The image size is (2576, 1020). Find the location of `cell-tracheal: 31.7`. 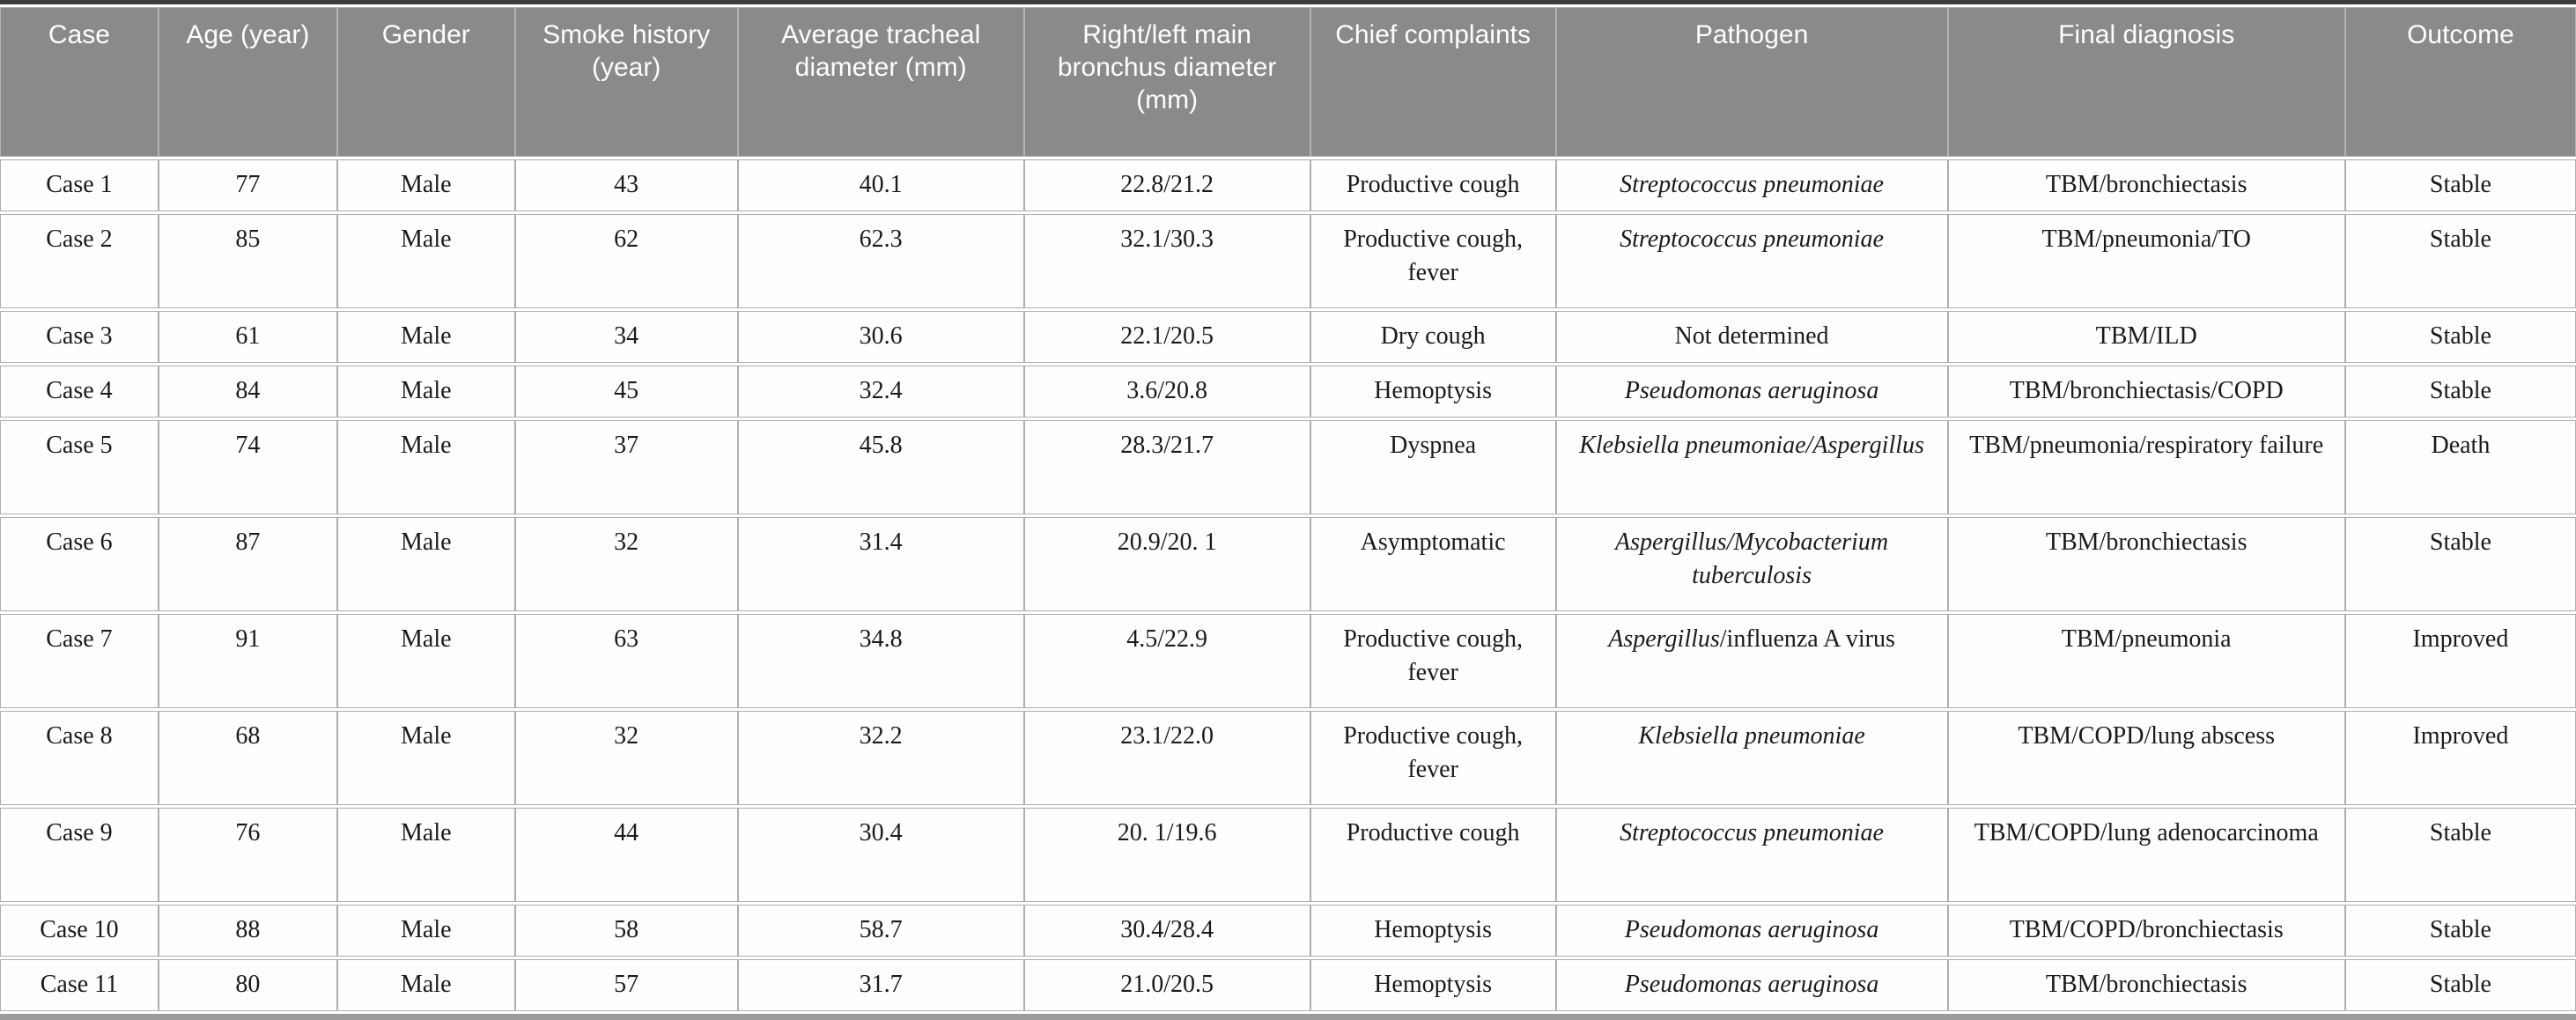

cell-tracheal: 31.7 is located at coordinates (880, 985).